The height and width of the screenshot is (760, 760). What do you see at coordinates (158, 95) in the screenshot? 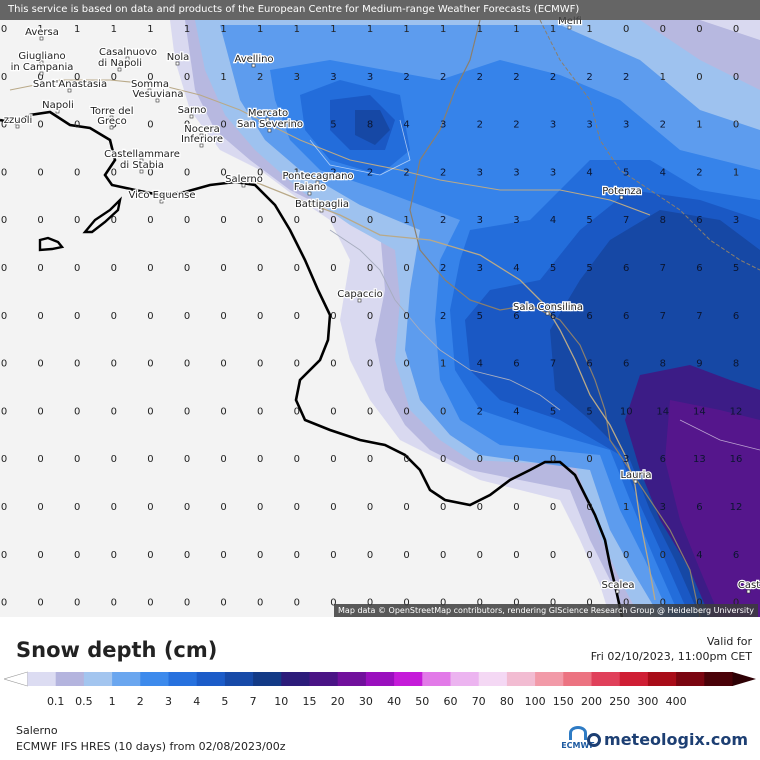
I see `place-label: Vesuviana` at bounding box center [158, 95].